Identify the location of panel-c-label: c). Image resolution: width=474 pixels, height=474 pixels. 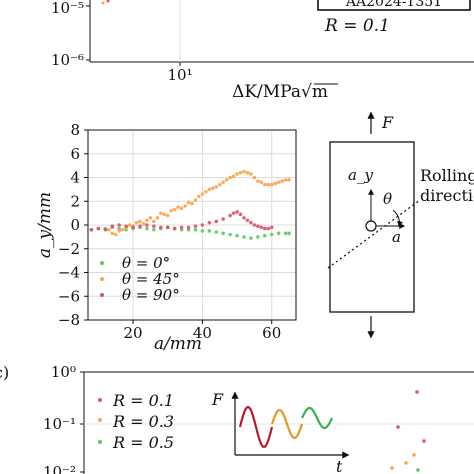
(4, 372).